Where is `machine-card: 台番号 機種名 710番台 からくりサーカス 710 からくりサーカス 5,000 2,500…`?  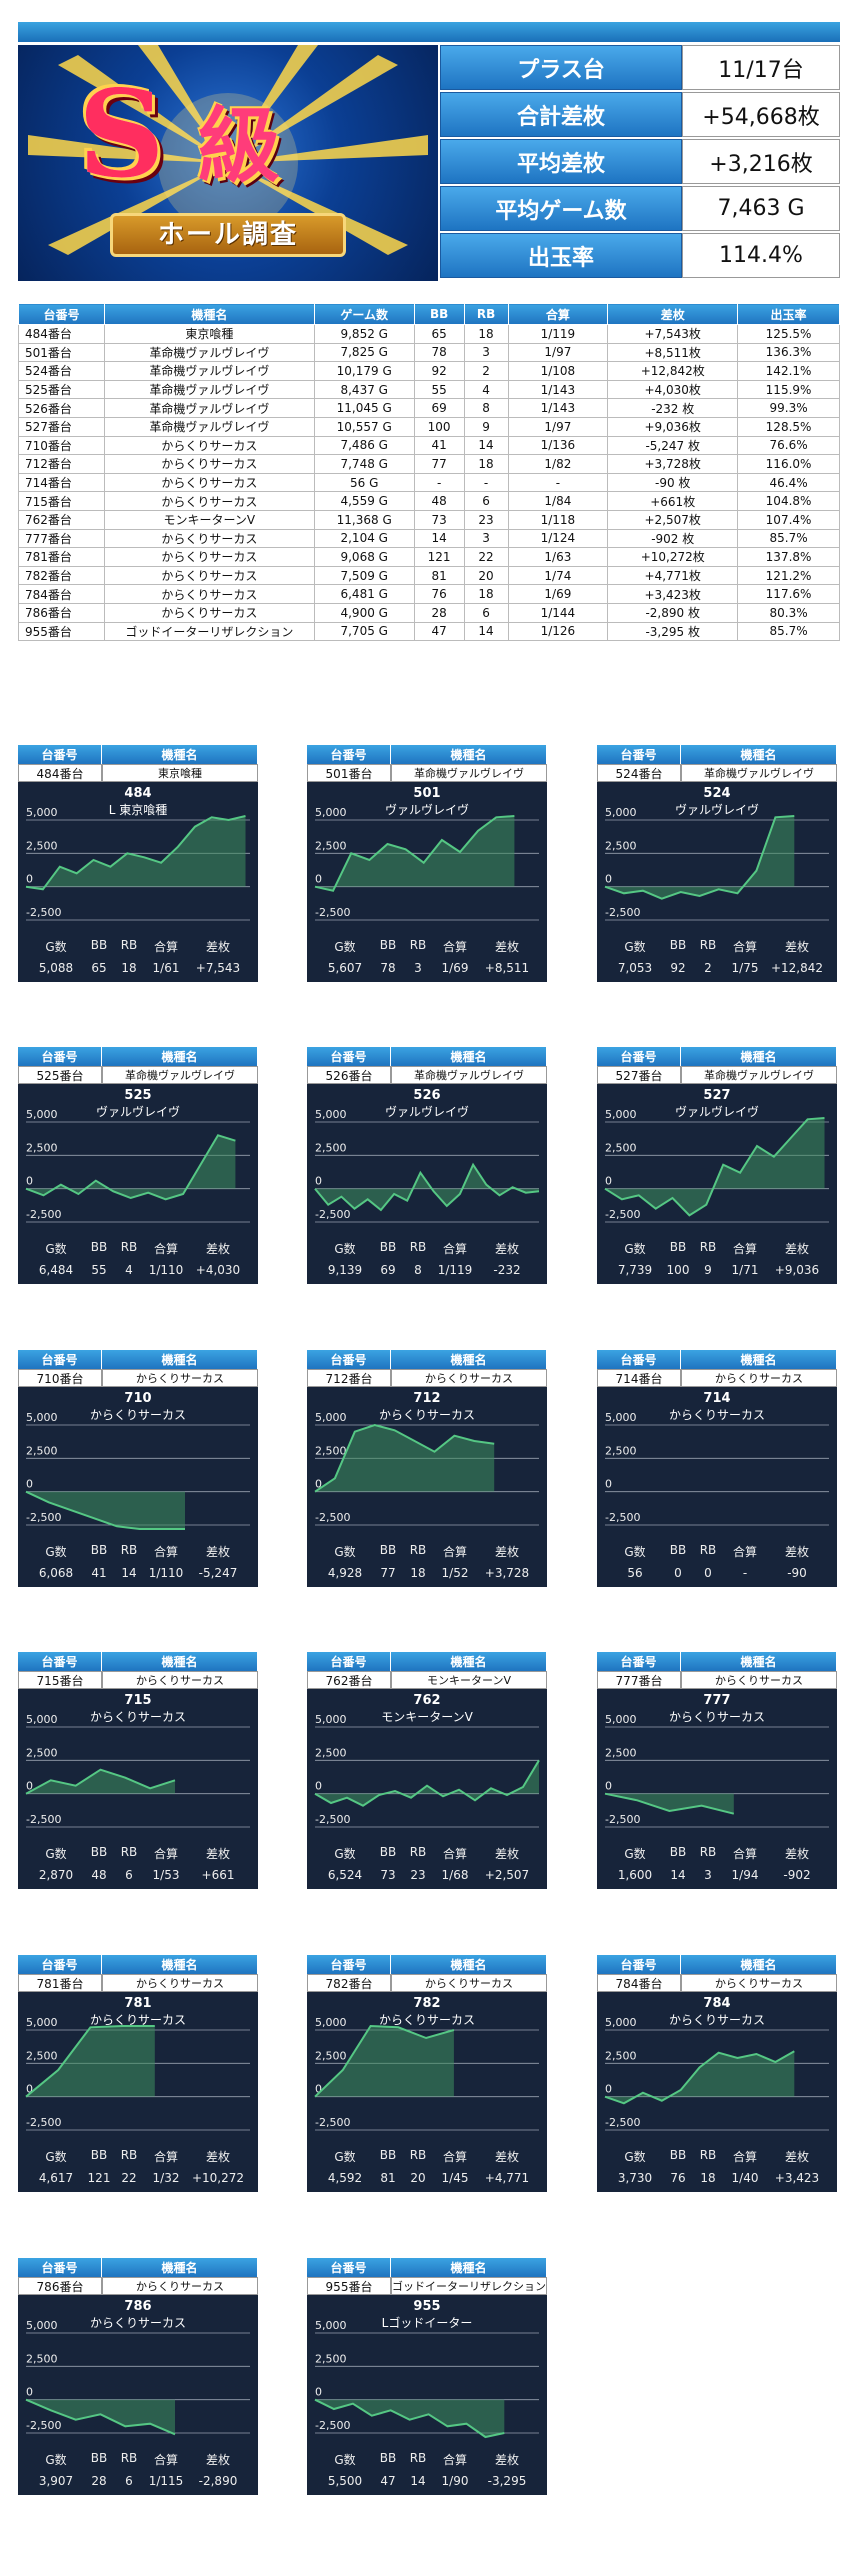 machine-card: 台番号 機種名 710番台 からくりサーカス 710 からくりサーカス 5,000 2,500… is located at coordinates (138, 1468).